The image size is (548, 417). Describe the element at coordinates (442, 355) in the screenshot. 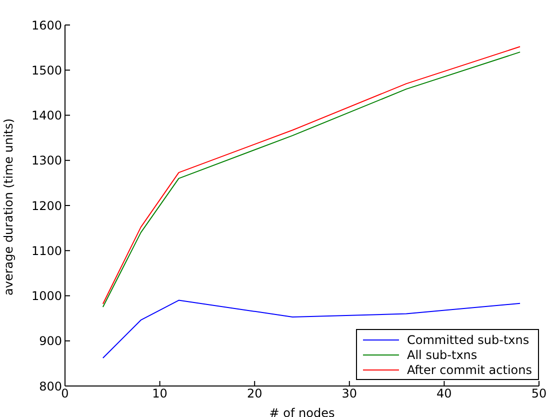

I see `legend-label: All sub-txns` at that location.